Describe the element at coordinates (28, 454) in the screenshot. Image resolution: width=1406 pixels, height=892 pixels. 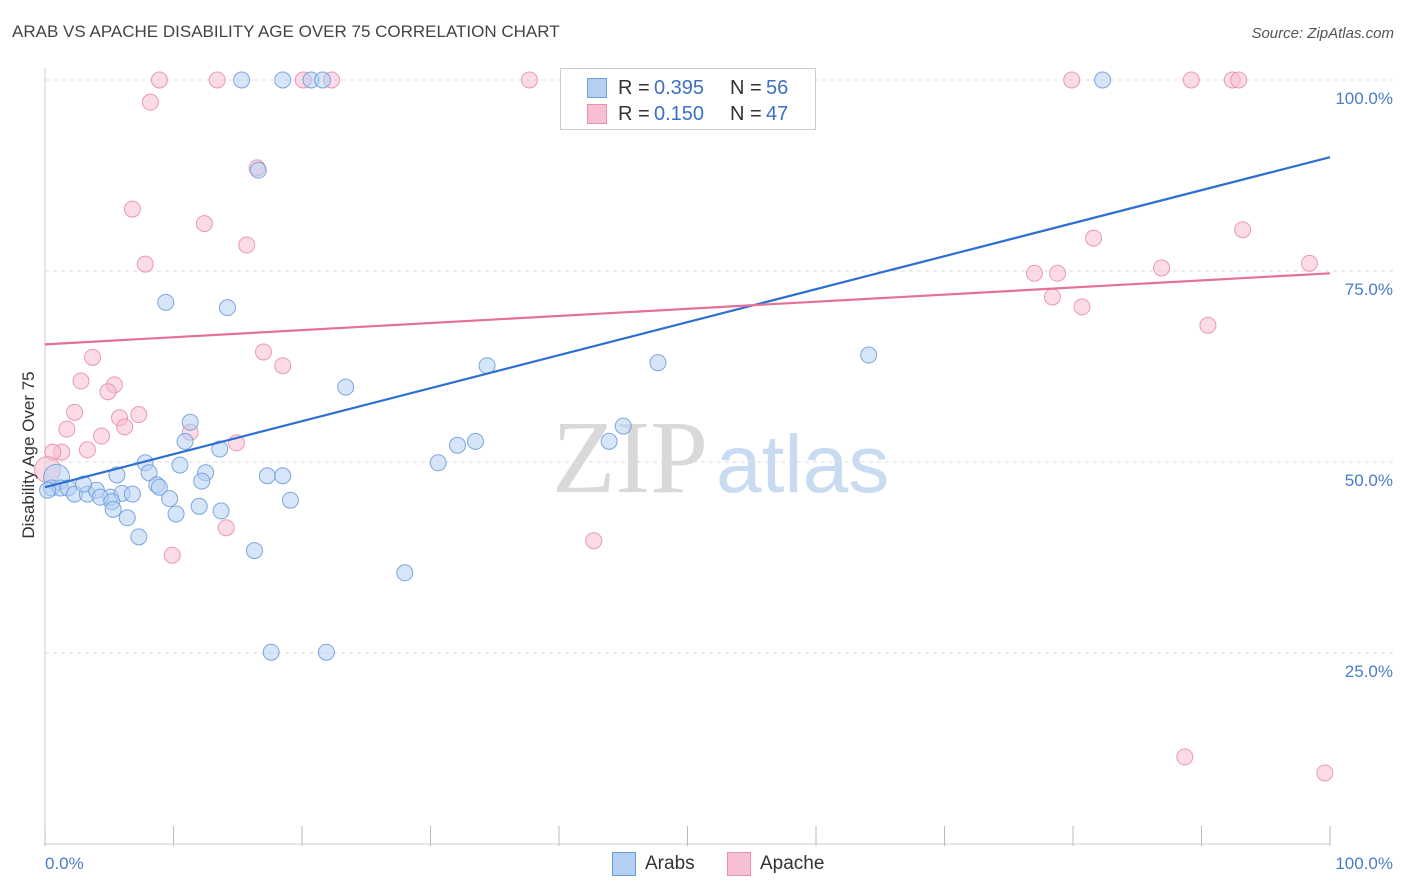
I see `y-axis-title: Disability Age Over 75` at that location.